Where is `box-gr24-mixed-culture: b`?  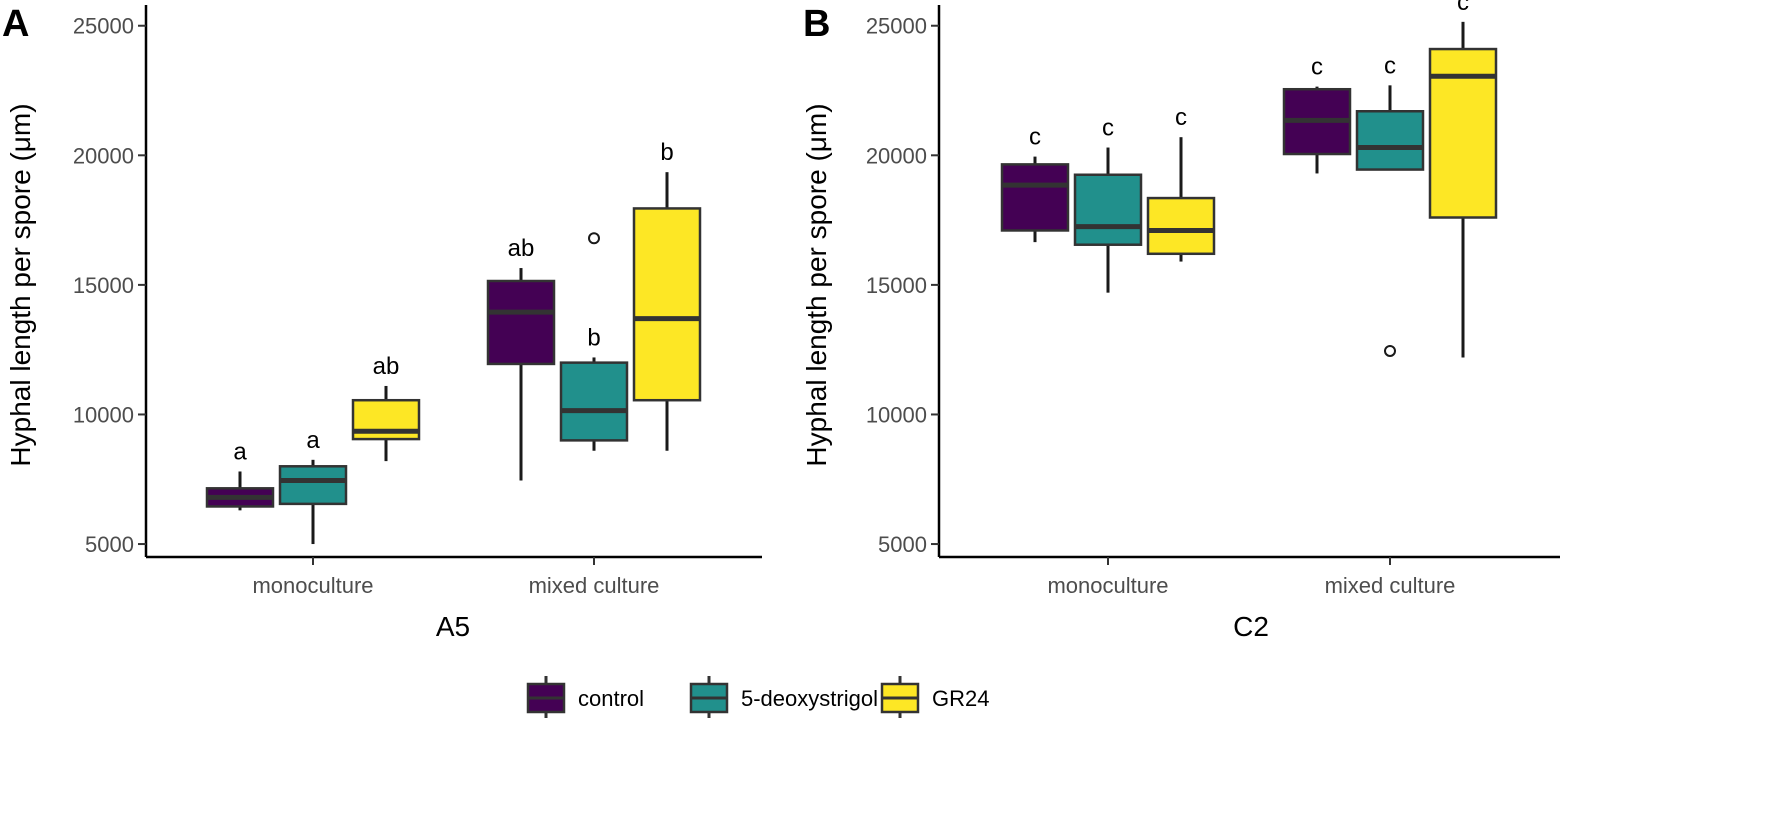 box-gr24-mixed-culture: b is located at coordinates (667, 295).